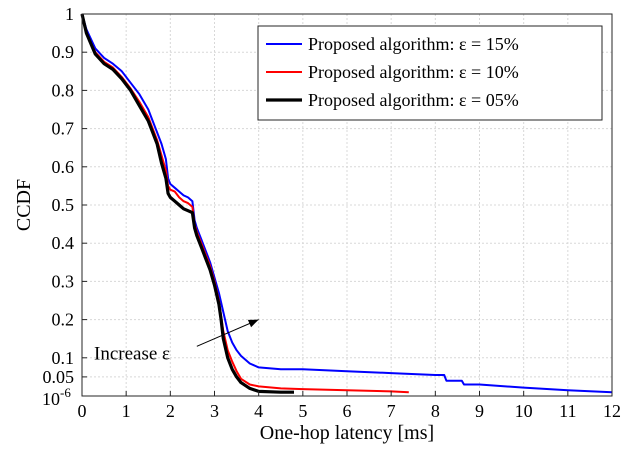 This screenshot has height=455, width=636. I want to click on y-tick-label: 0.05, so click(59, 377).